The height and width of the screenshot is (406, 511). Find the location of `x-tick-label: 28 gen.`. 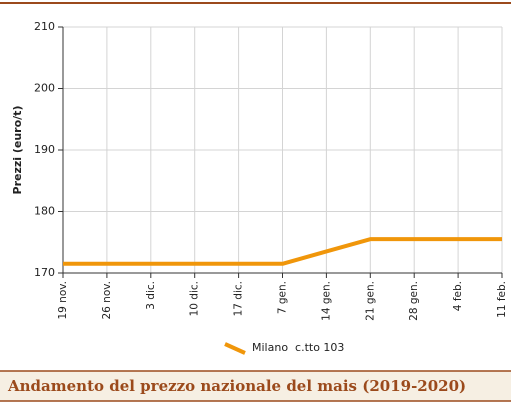

x-tick-label: 28 gen. is located at coordinates (414, 301).